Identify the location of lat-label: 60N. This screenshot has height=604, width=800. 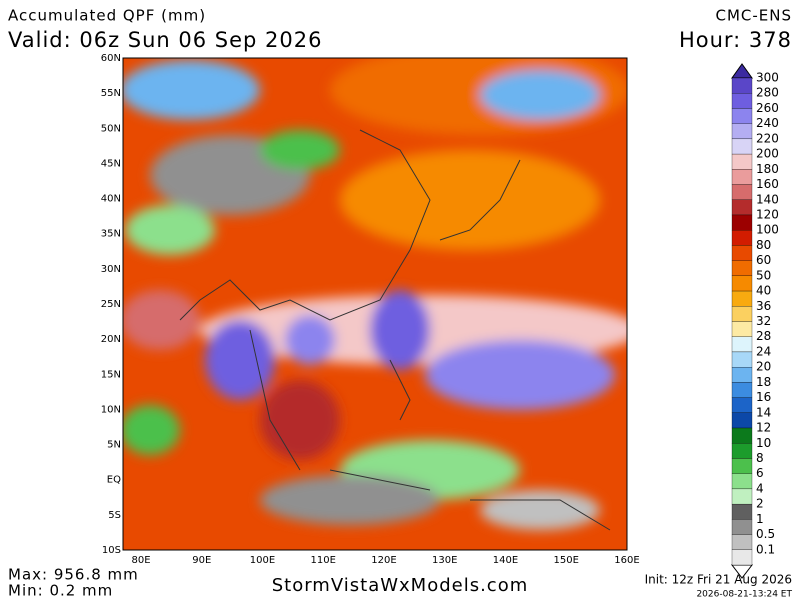
(111, 58).